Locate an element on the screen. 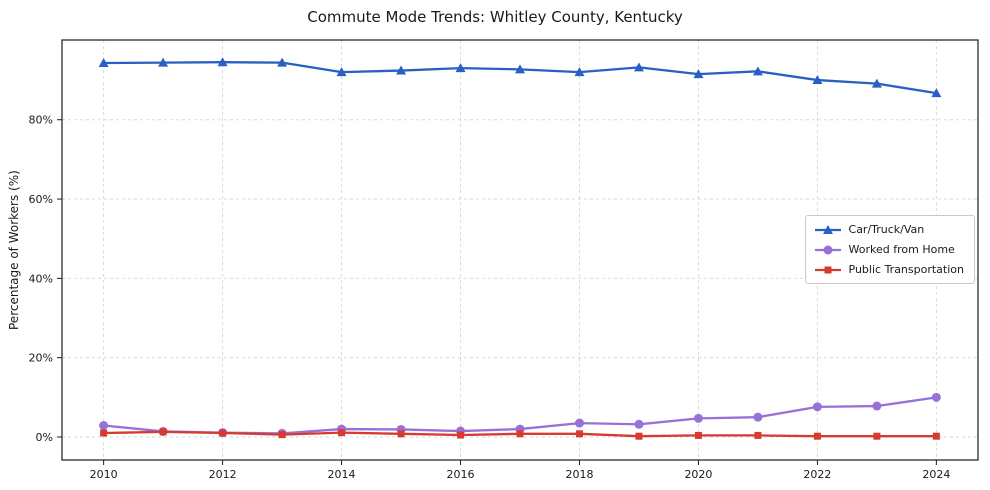  legend-label: Car/Truck/Van is located at coordinates (886, 229).